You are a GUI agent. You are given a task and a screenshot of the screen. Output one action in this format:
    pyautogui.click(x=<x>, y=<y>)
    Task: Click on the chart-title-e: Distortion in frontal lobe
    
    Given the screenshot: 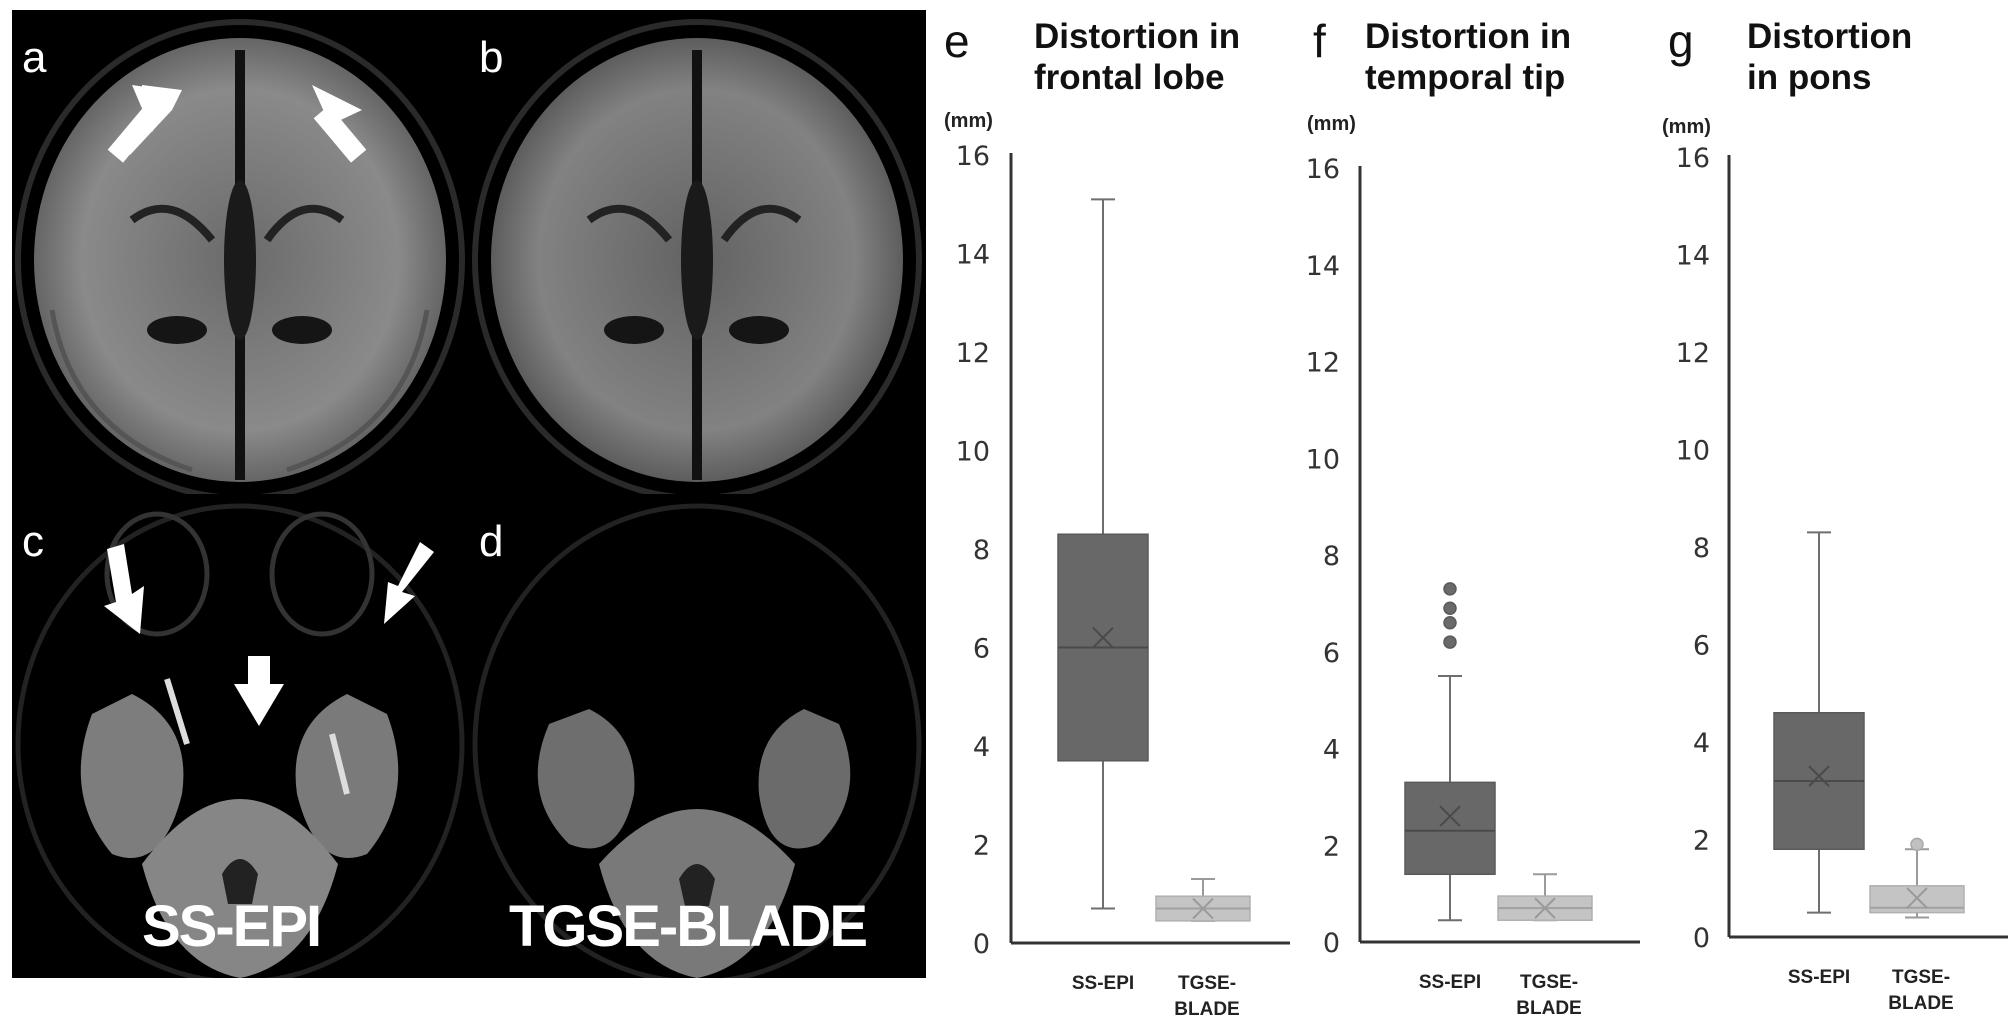 What is the action you would take?
    pyautogui.click(x=1137, y=57)
    